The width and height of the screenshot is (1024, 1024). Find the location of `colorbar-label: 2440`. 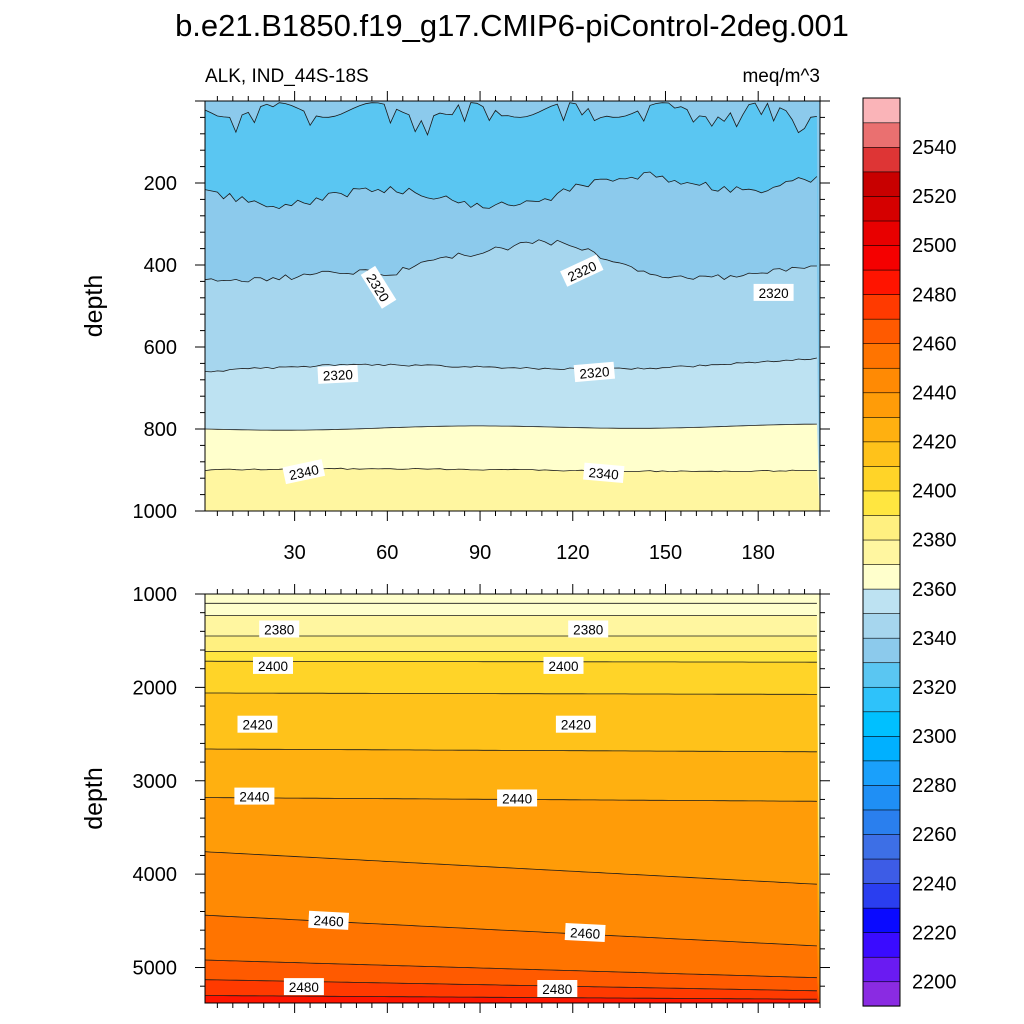

colorbar-label: 2440 is located at coordinates (934, 394).